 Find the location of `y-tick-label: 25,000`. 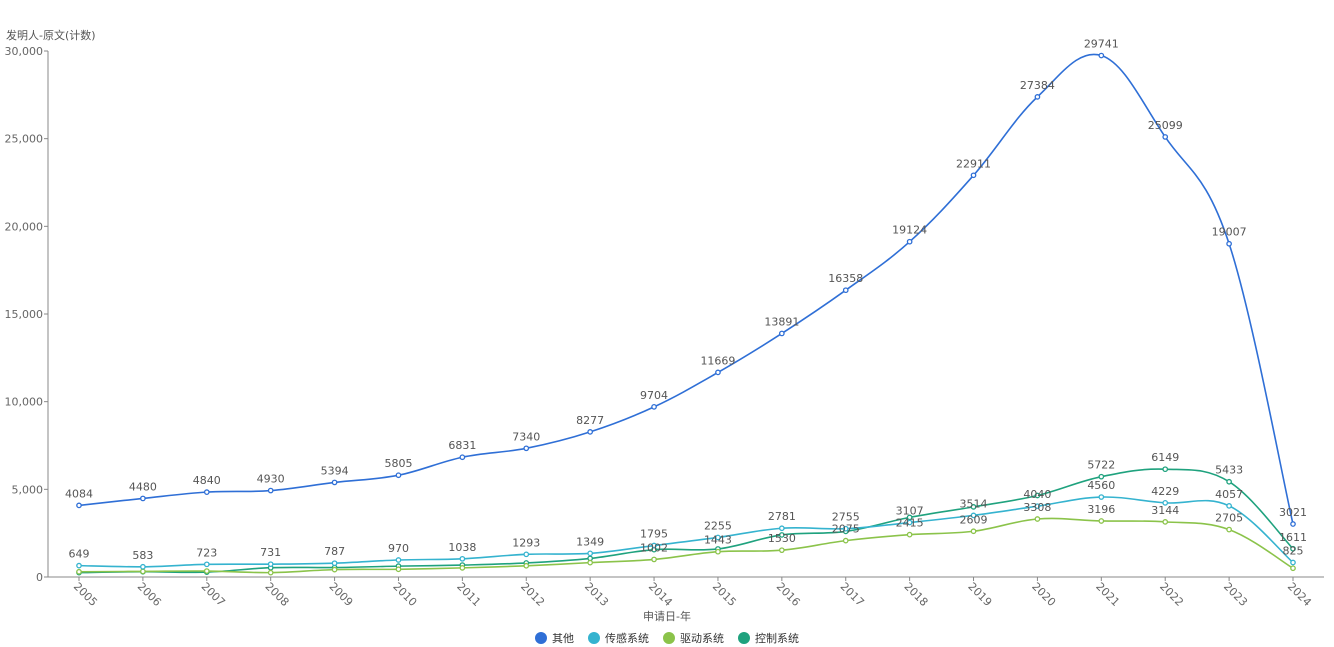

y-tick-label: 25,000 is located at coordinates (24, 139).